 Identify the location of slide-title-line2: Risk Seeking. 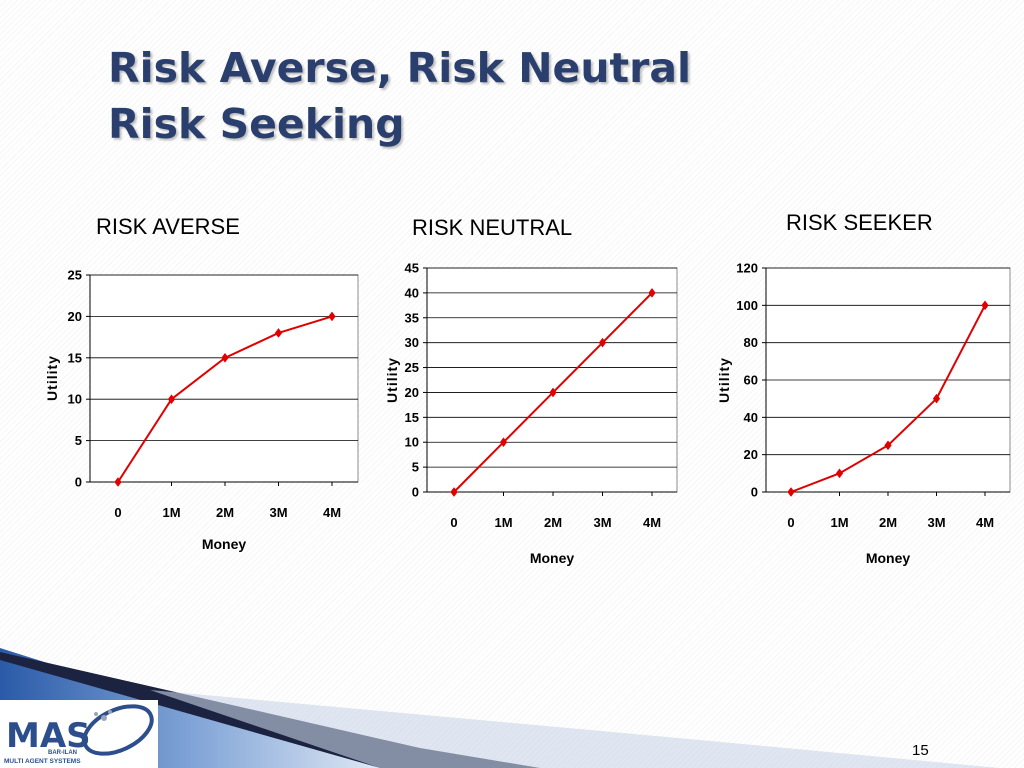
(256, 124).